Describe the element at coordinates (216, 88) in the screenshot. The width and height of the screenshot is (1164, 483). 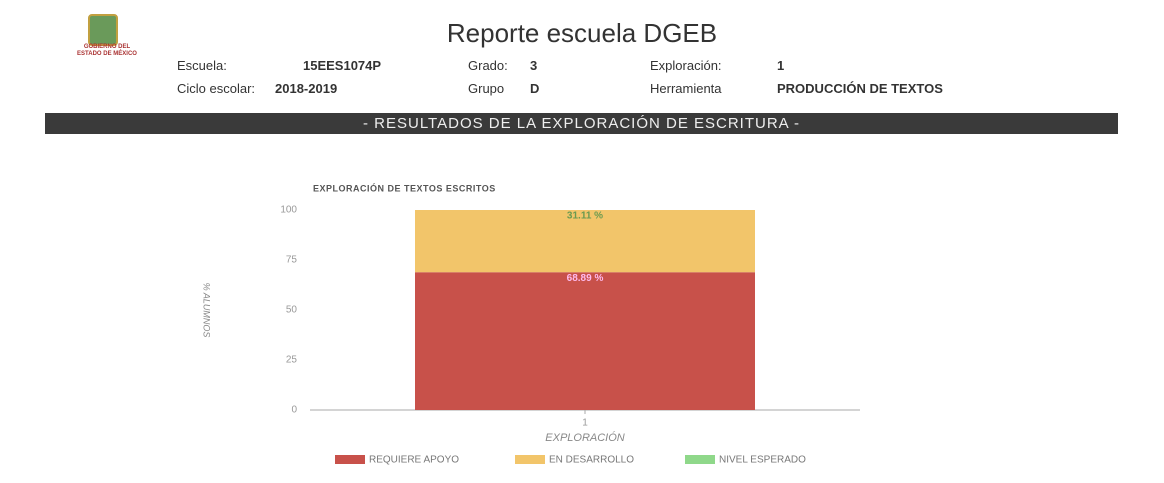
I see `field-label: Ciclo escolar:` at that location.